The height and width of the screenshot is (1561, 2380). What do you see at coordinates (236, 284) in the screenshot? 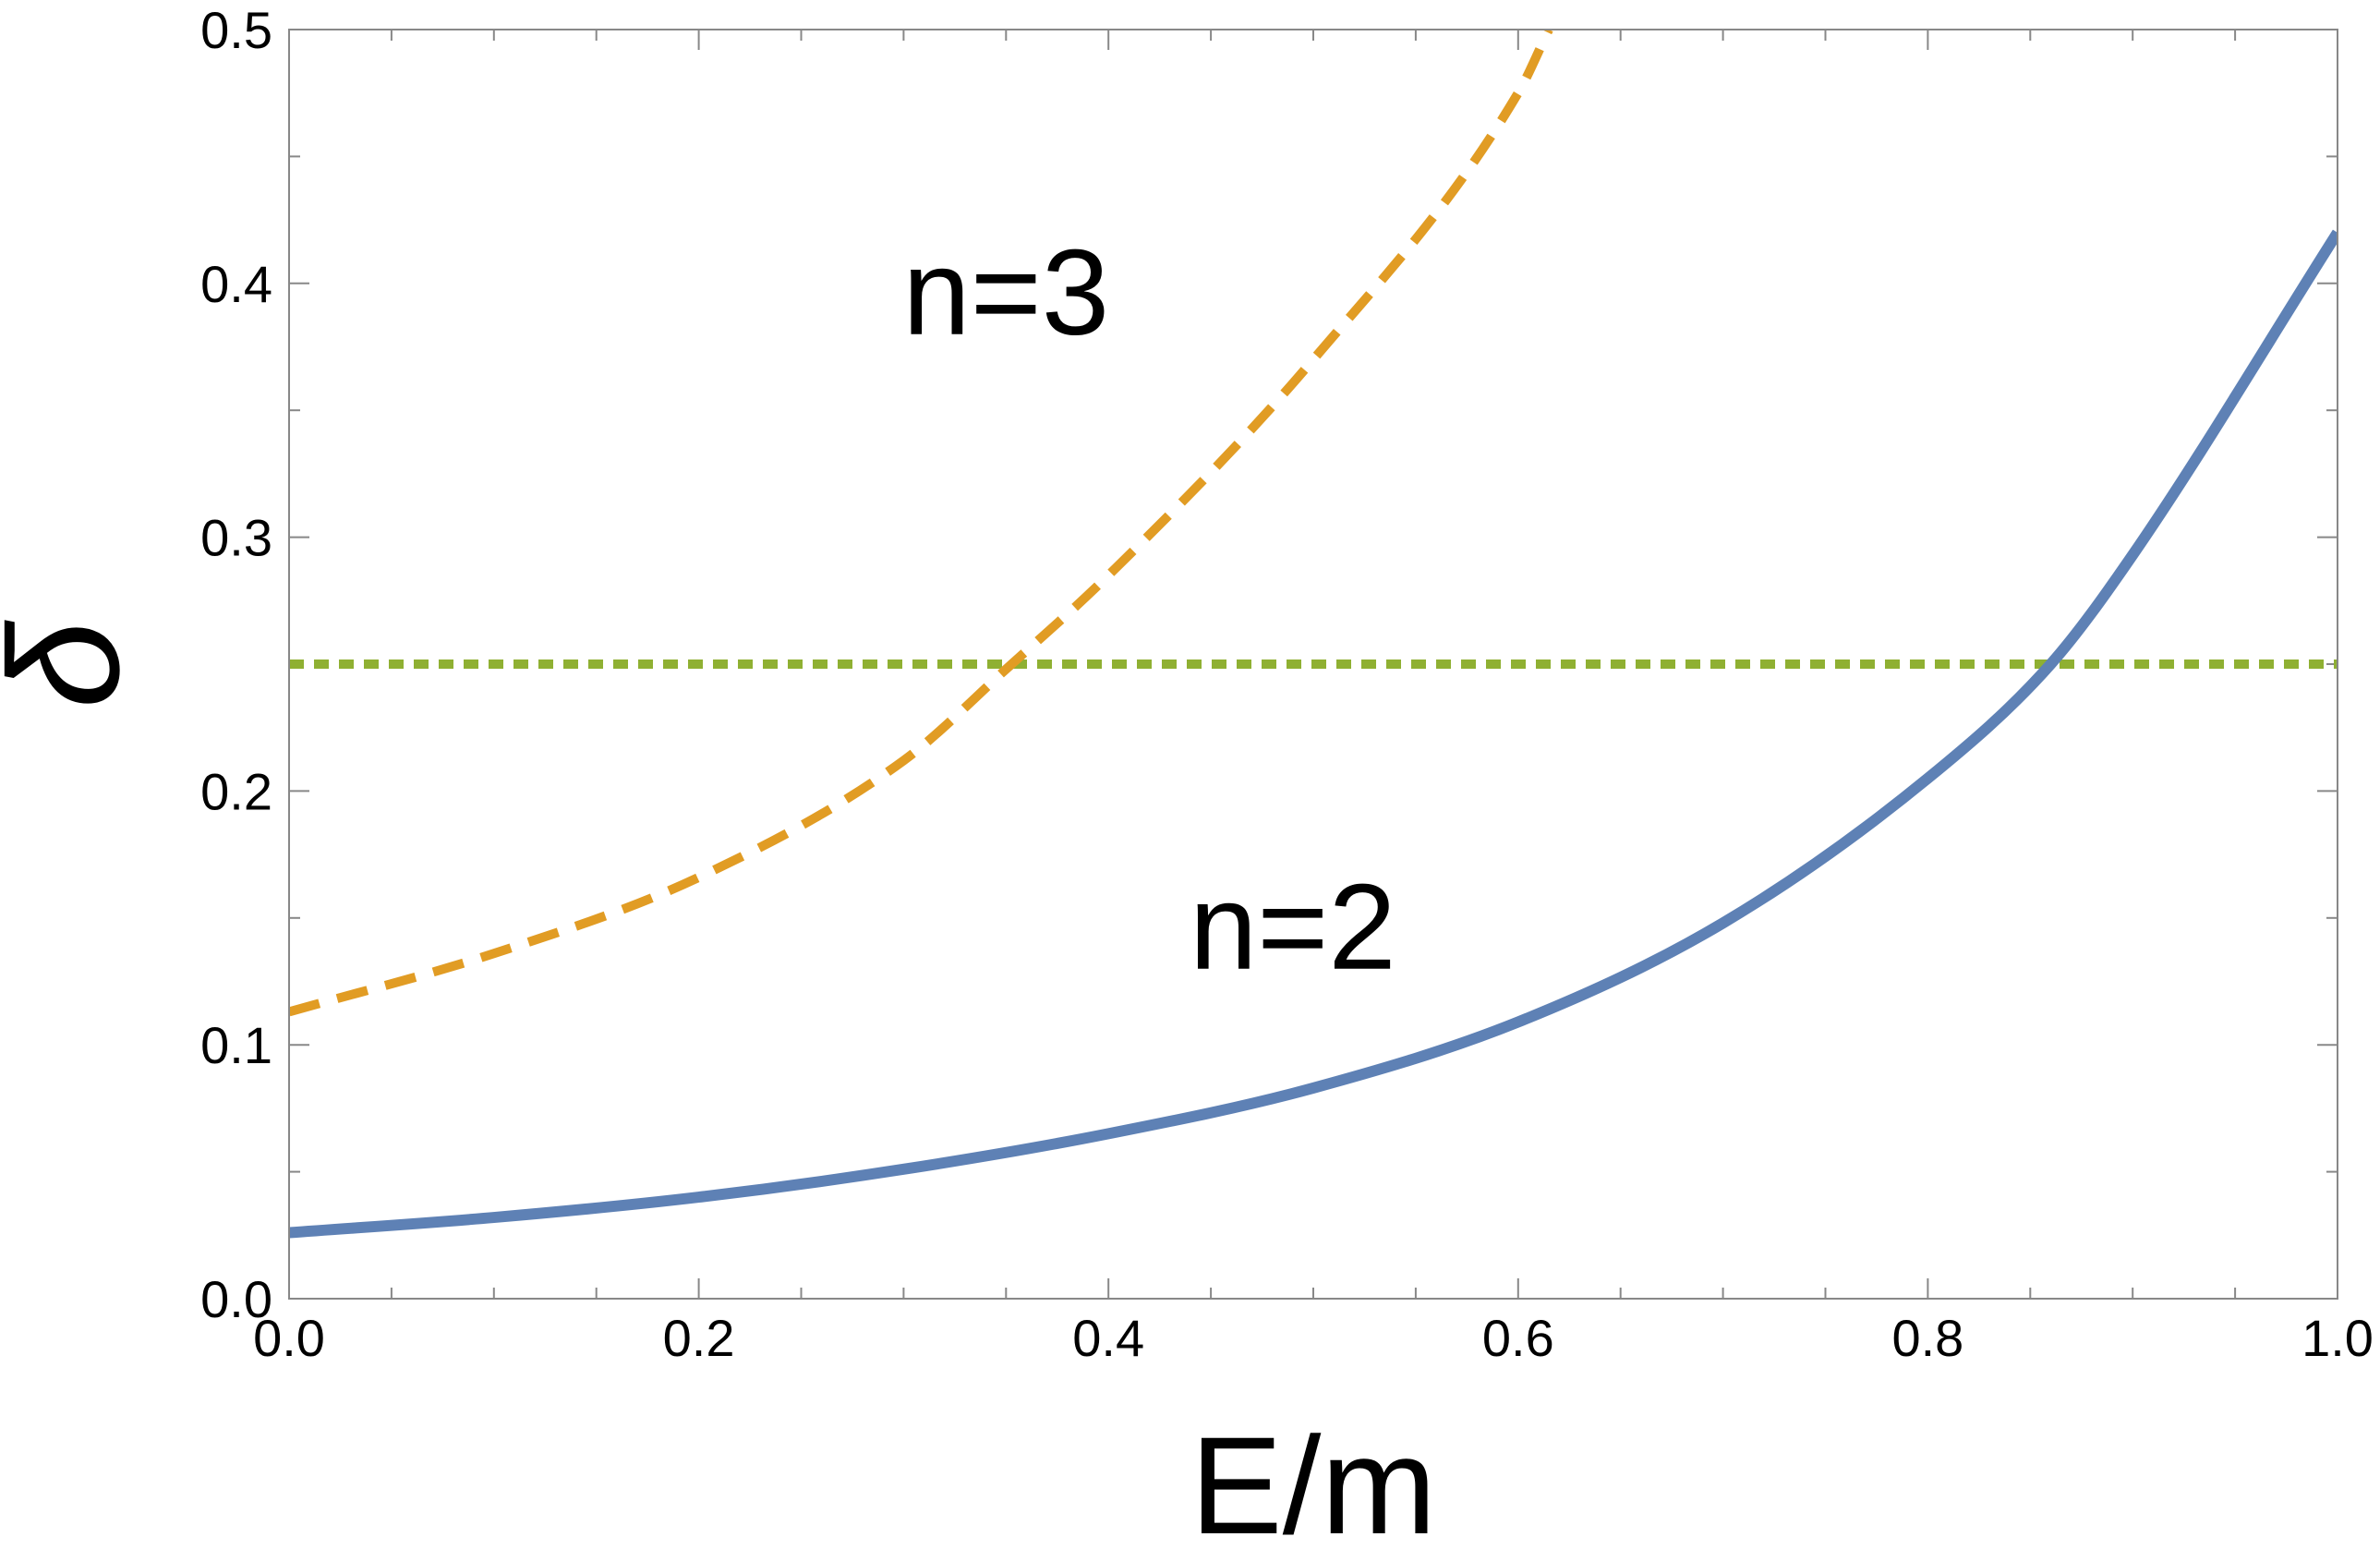
I see `y-tick-label: 0.4` at bounding box center [236, 284].